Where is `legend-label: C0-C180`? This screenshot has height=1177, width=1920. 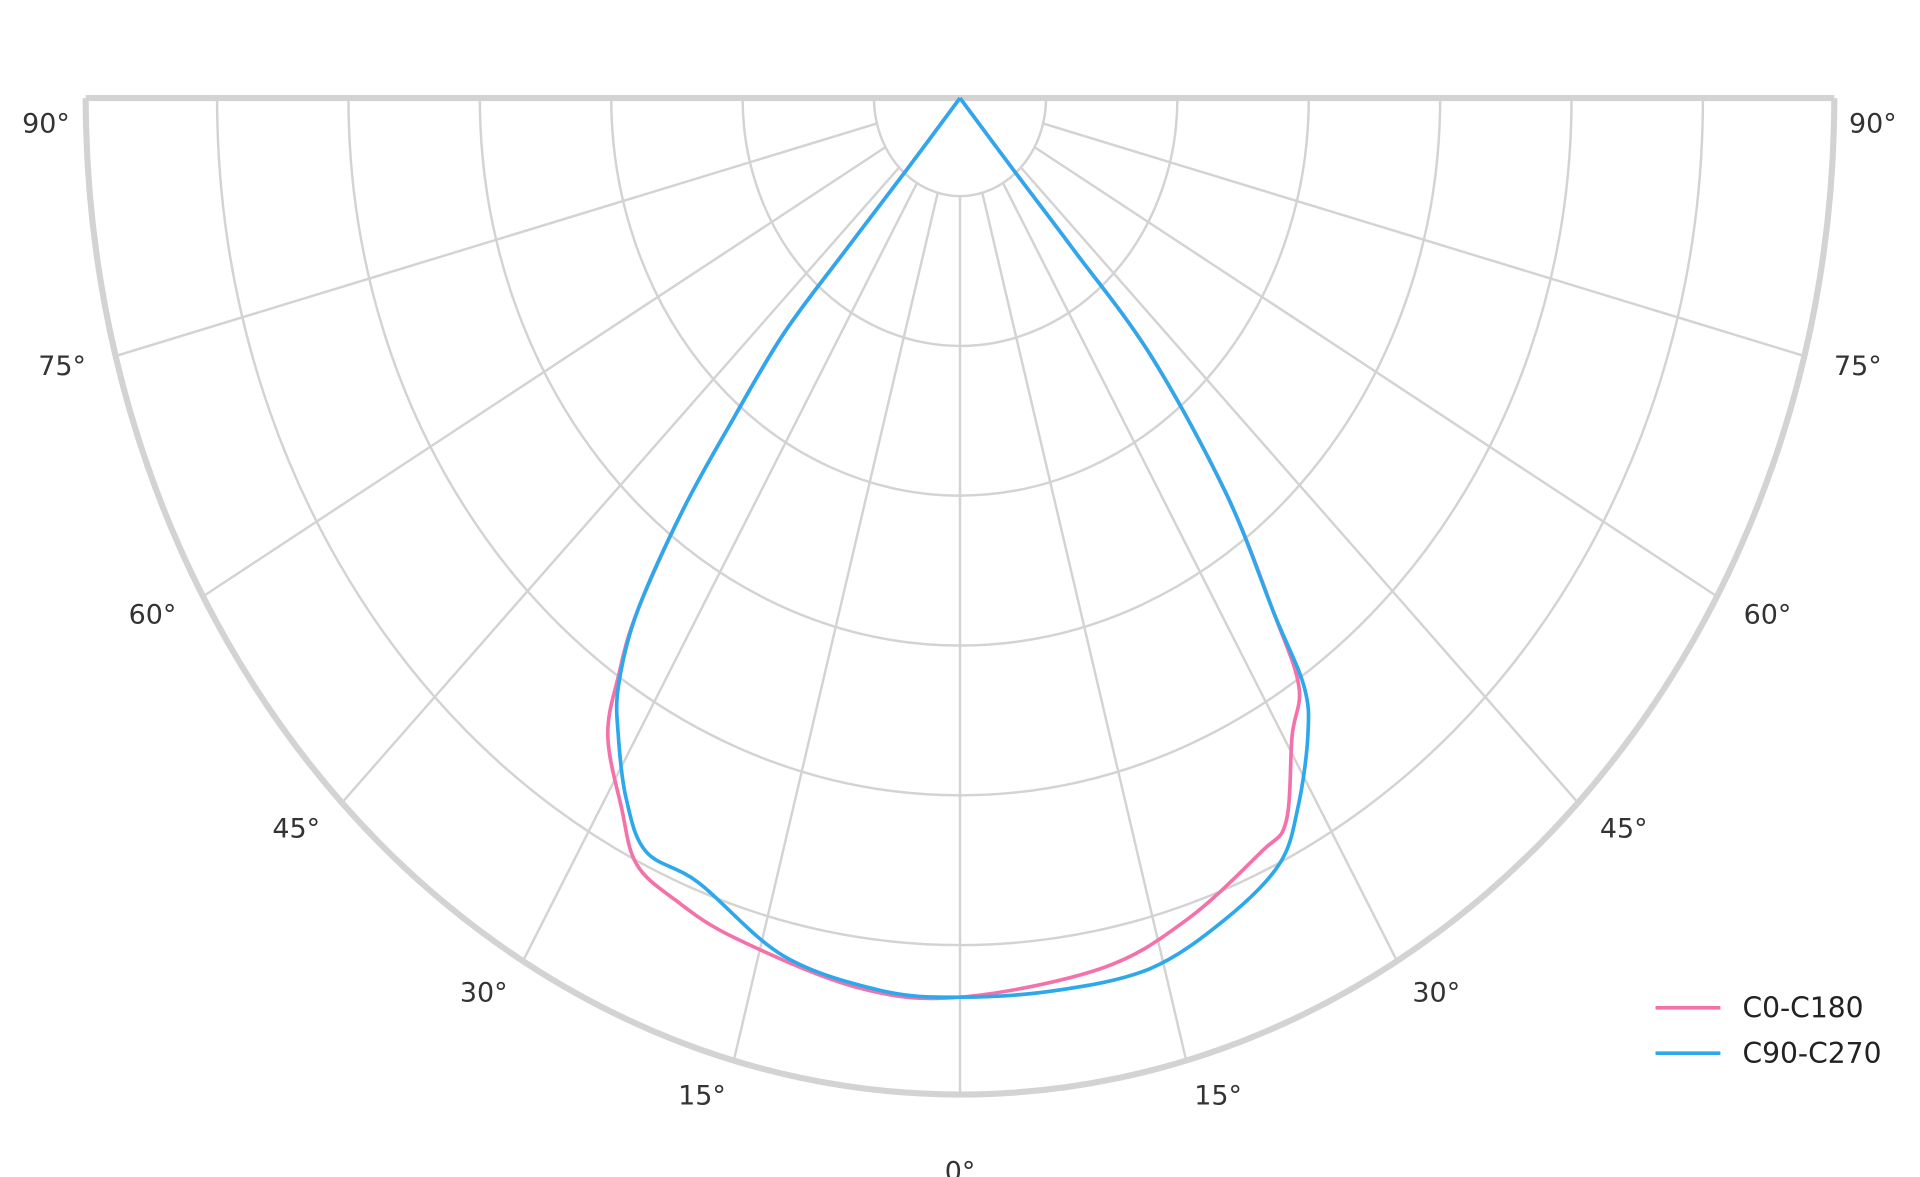 legend-label: C0-C180 is located at coordinates (1802, 1008).